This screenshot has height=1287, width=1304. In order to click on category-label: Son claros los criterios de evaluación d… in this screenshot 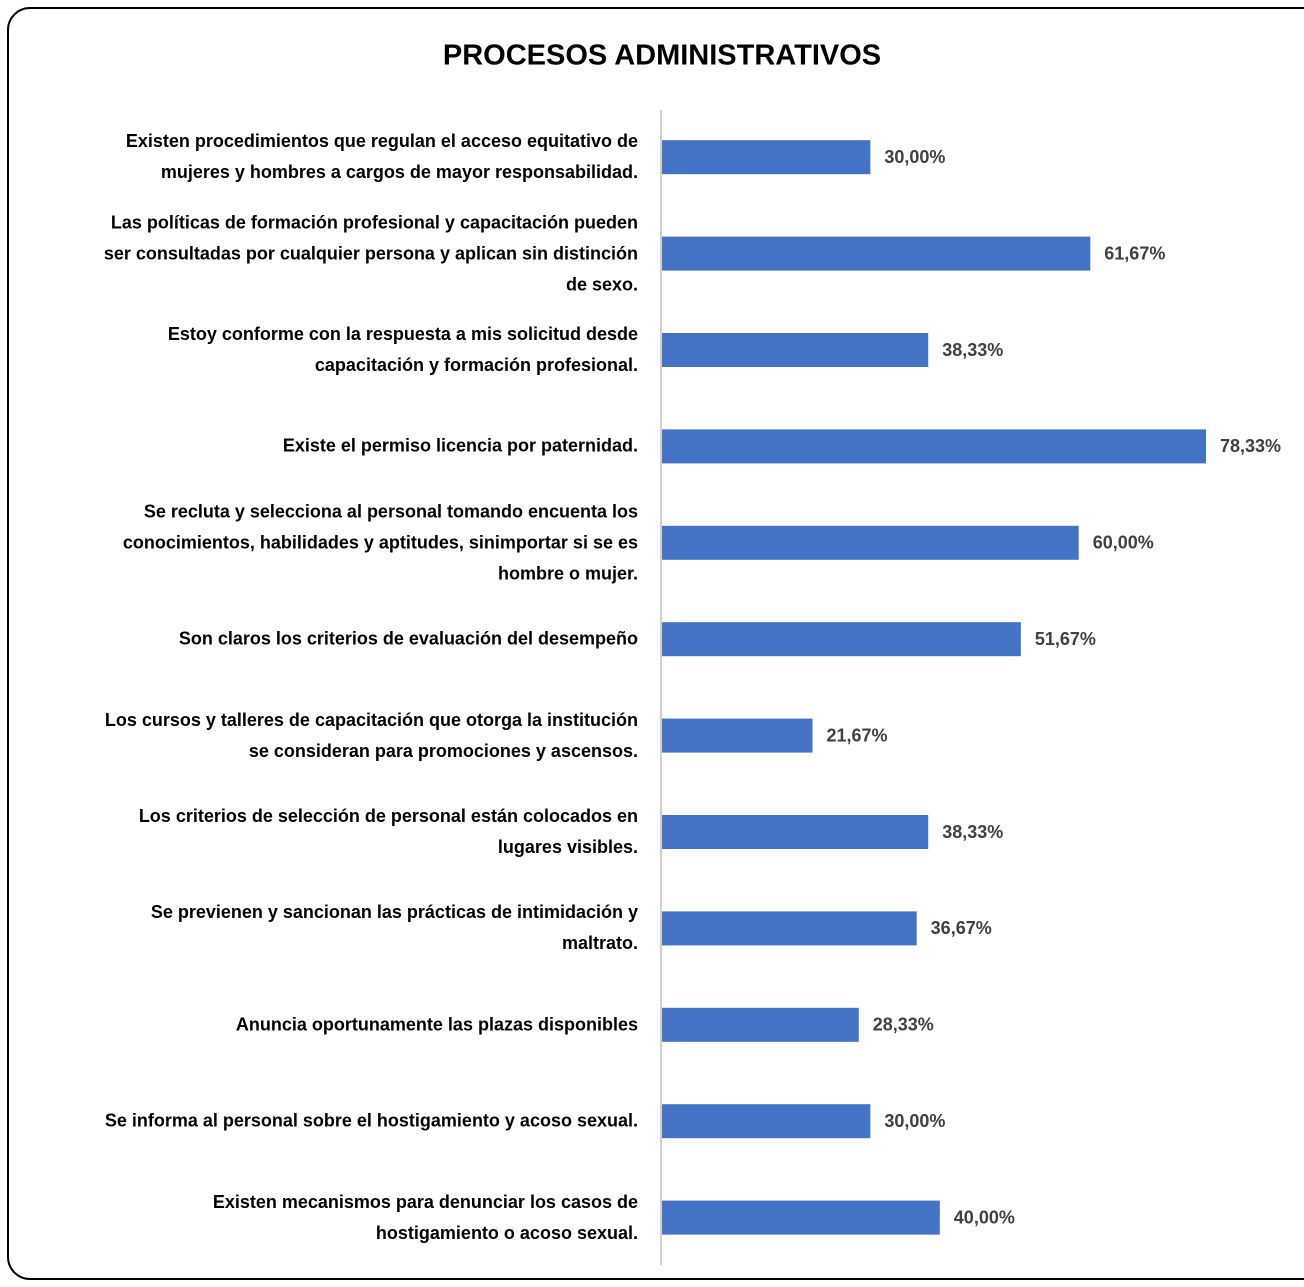, I will do `click(408, 638)`.